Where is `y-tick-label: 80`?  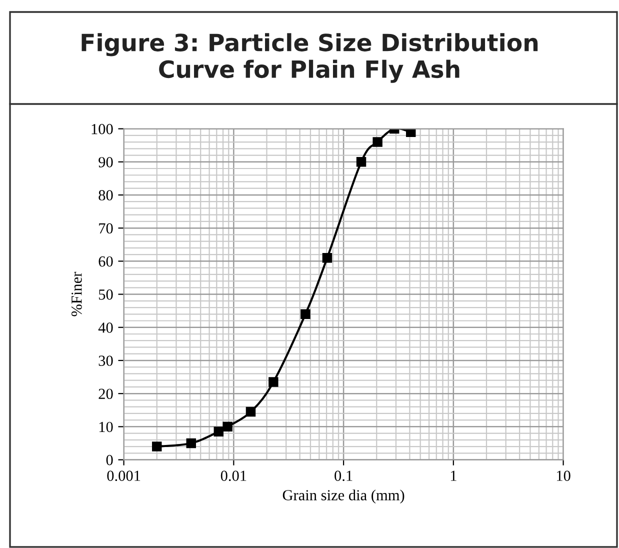
y-tick-label: 80 is located at coordinates (105, 195).